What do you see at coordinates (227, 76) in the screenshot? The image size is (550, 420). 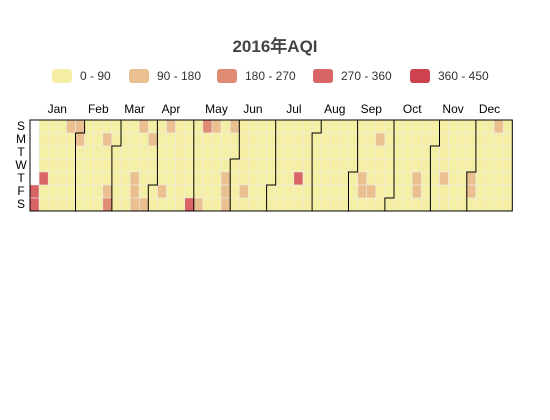 I see `legend-swatch` at bounding box center [227, 76].